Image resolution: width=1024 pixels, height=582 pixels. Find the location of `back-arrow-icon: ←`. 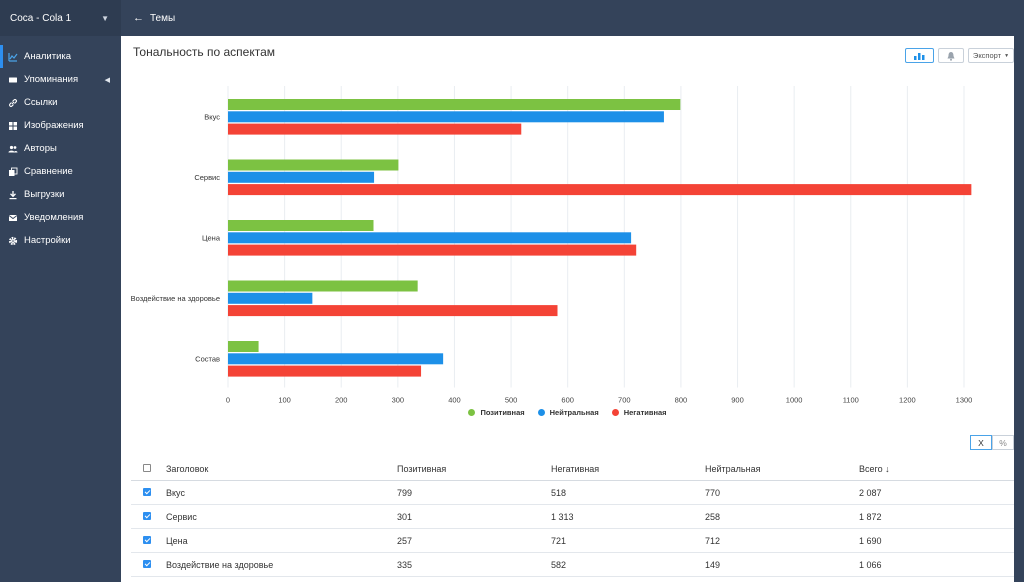

back-arrow-icon: ← is located at coordinates (138, 18).